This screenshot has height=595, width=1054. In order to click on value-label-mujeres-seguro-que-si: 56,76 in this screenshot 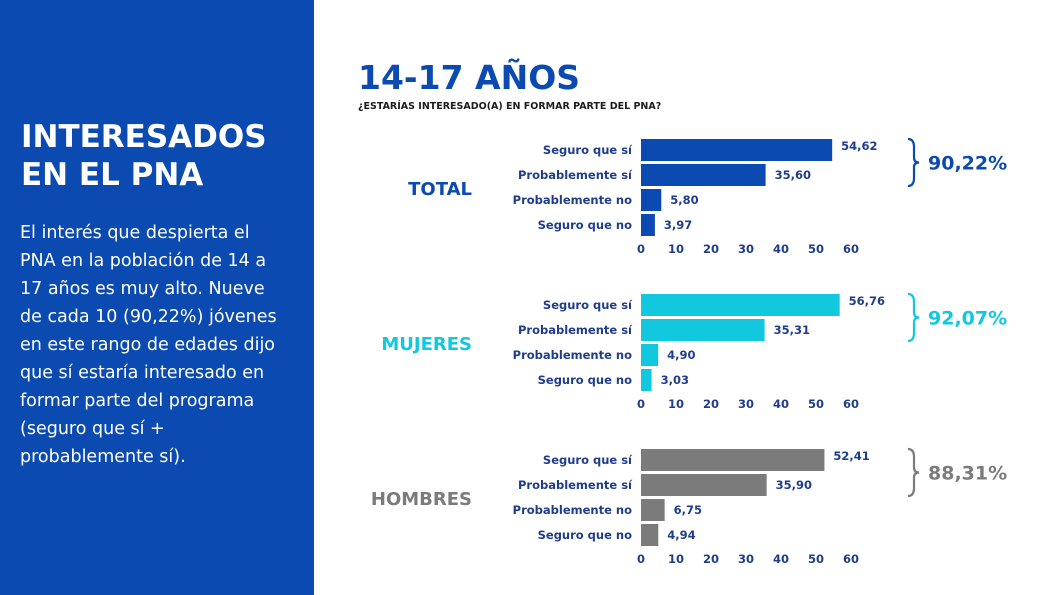, I will do `click(867, 301)`.